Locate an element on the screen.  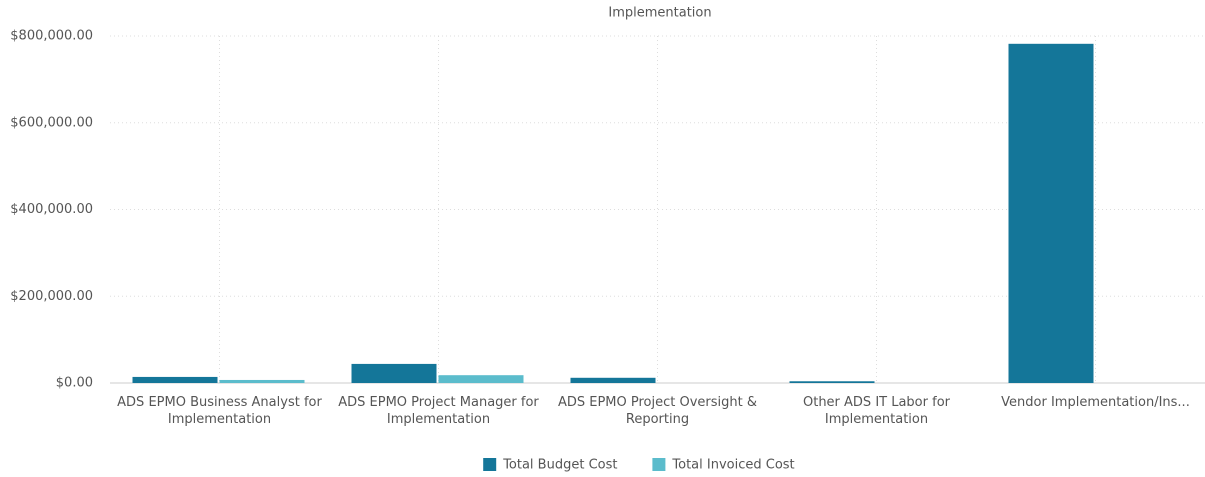
y-tick-label: $200,000.00 is located at coordinates (51, 296).